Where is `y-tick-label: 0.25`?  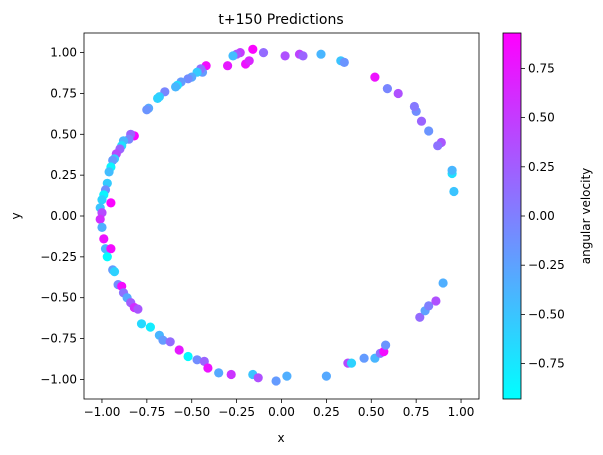
y-tick-label: 0.25 is located at coordinates (63, 175).